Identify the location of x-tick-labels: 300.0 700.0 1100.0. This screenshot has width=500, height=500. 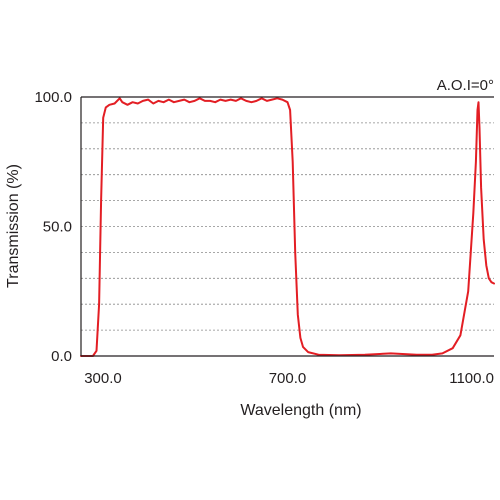
(289, 378).